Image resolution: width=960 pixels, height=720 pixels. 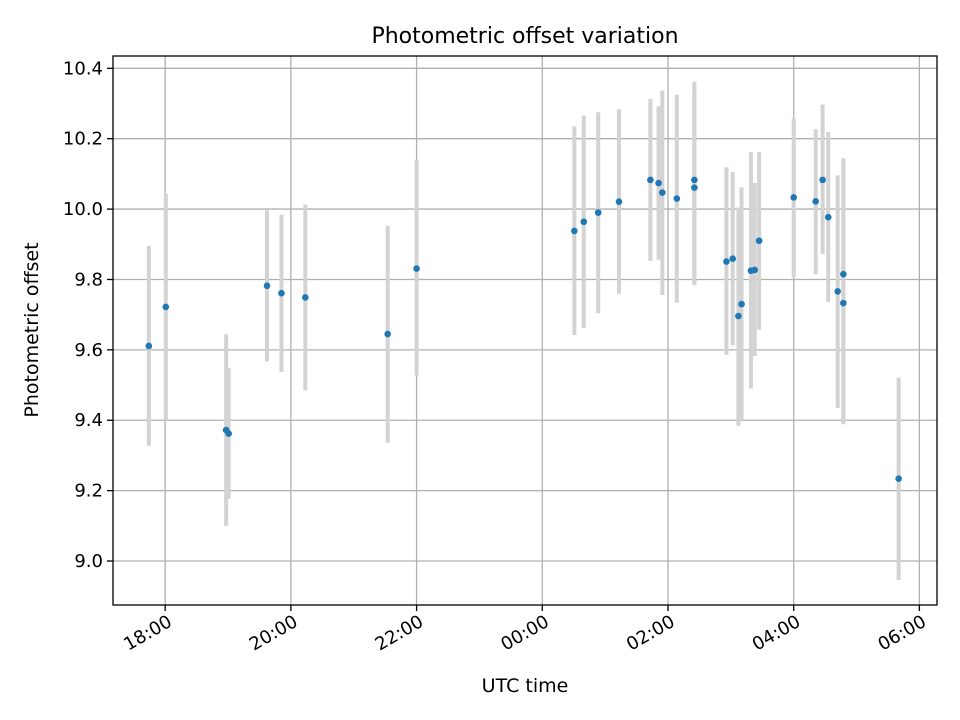 I want to click on y-tick-label: 10.0, so click(x=83, y=209).